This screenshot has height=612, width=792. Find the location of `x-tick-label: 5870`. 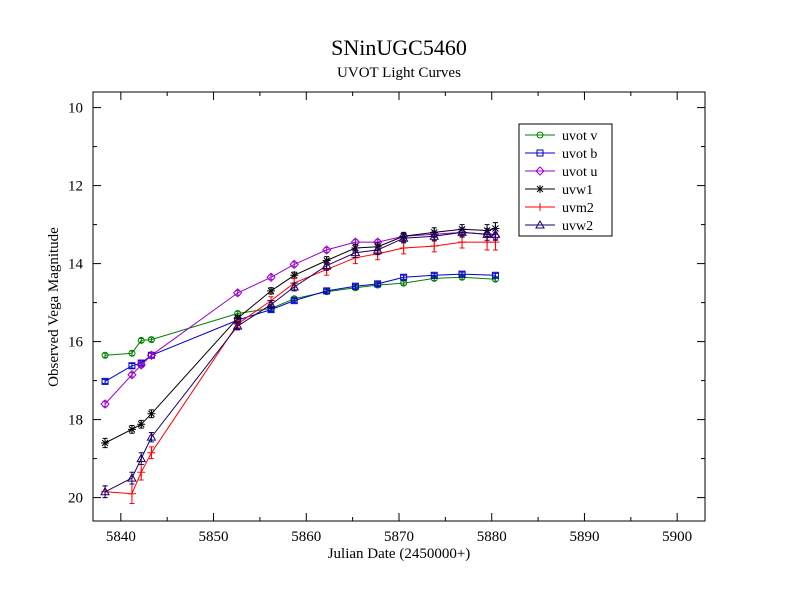

x-tick-label: 5870 is located at coordinates (399, 537).